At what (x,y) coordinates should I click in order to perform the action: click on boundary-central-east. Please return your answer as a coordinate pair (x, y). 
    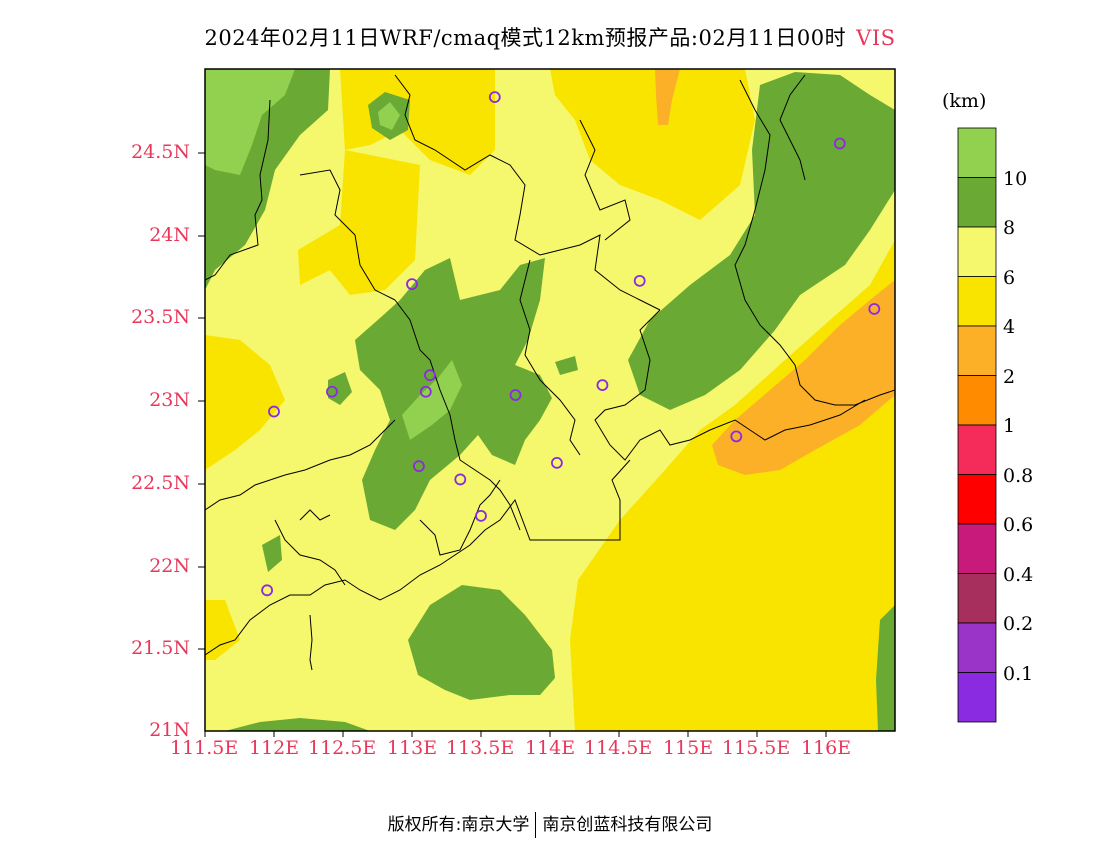
    Looking at the image, I should click on (730, 385).